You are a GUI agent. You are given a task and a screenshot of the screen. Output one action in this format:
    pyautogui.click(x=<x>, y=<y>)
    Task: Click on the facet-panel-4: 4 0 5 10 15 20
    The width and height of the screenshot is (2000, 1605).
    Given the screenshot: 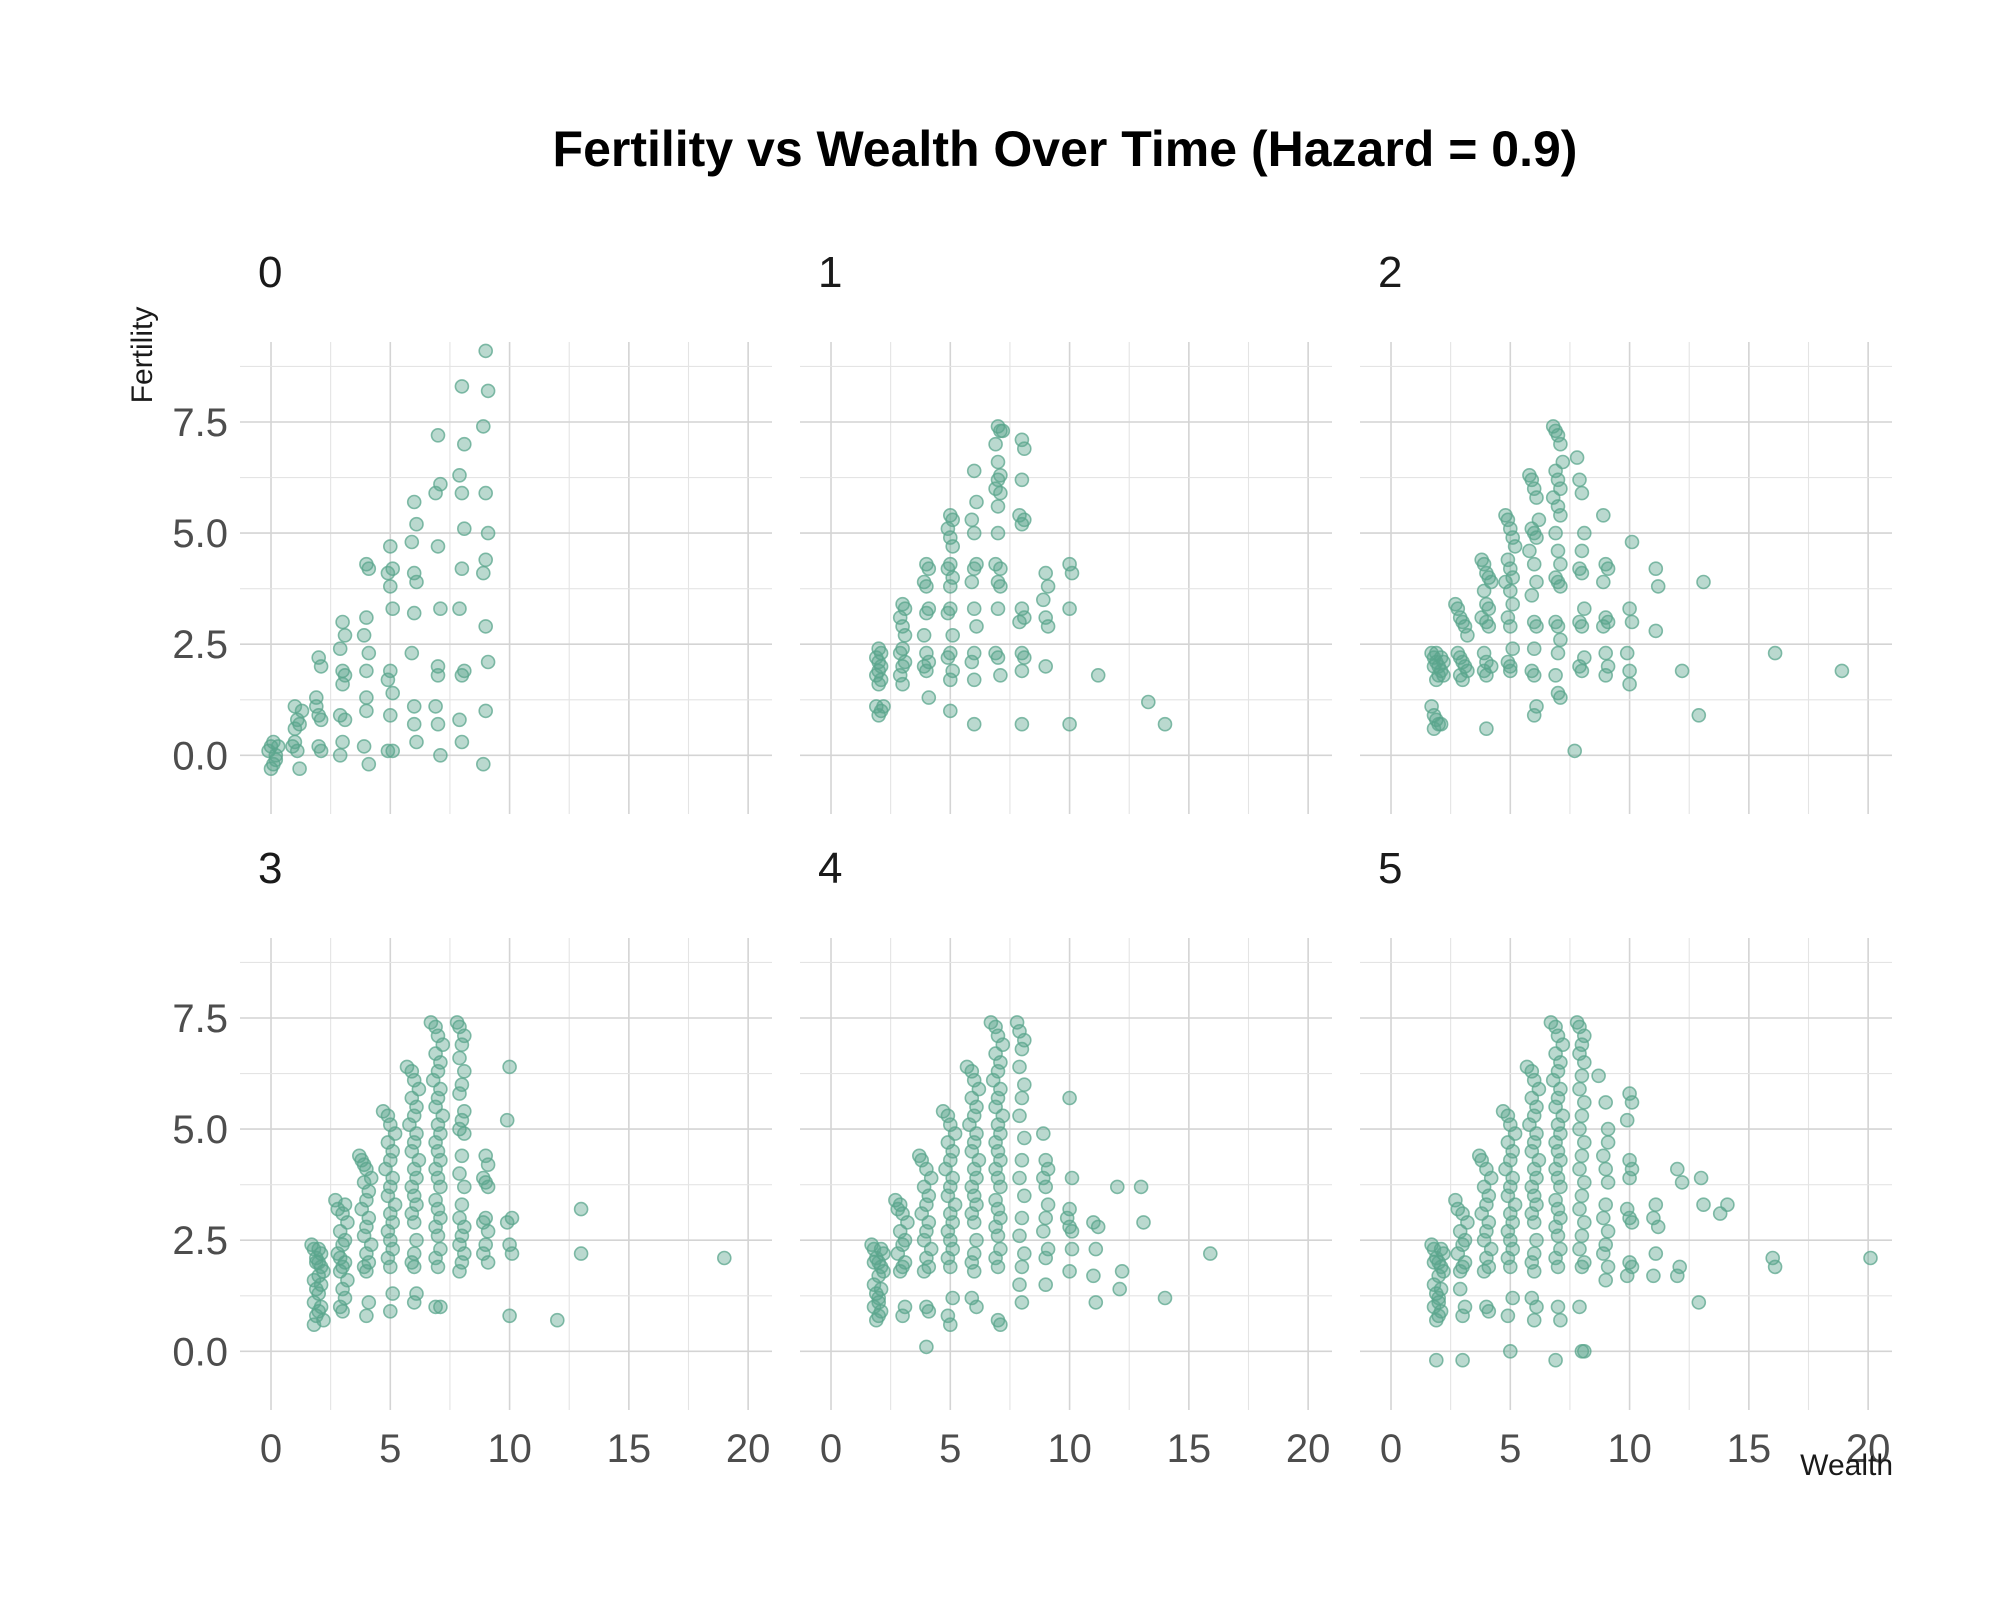 What is the action you would take?
    pyautogui.click(x=1066, y=1157)
    